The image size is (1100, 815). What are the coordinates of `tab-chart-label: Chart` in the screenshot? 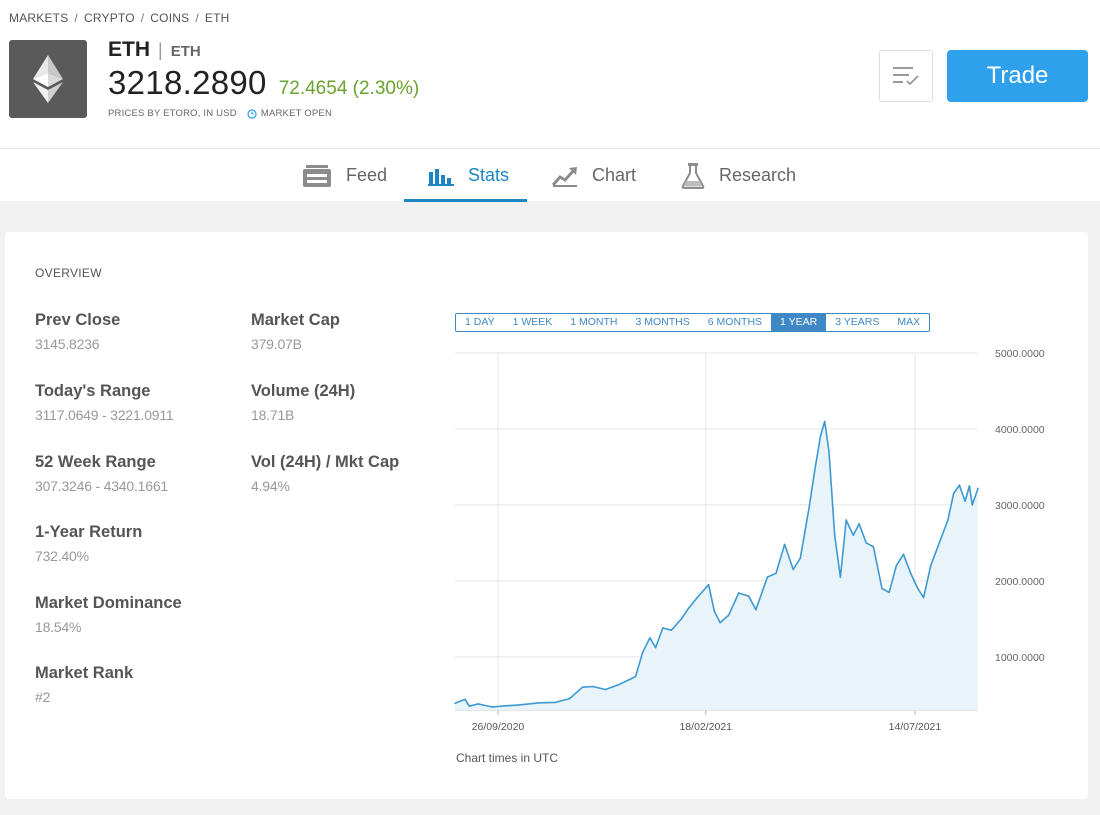 It's located at (614, 175).